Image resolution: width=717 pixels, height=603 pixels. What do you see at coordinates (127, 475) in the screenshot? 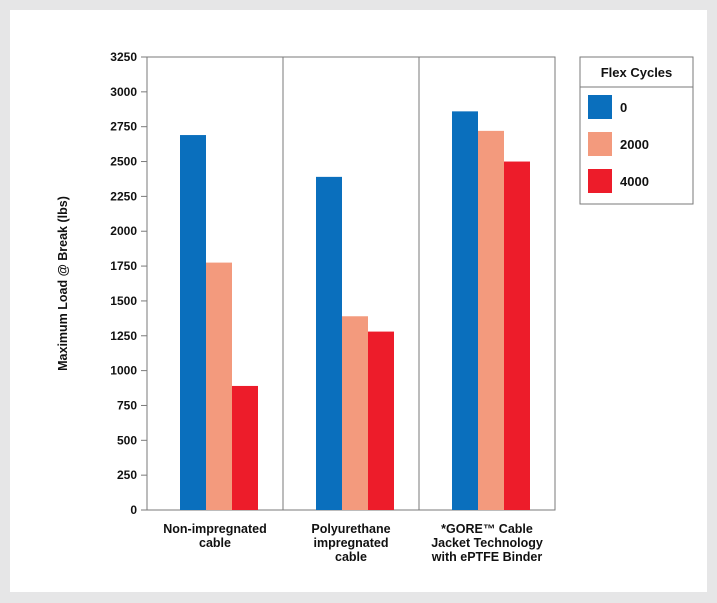
I see `y-tick-label: 250` at bounding box center [127, 475].